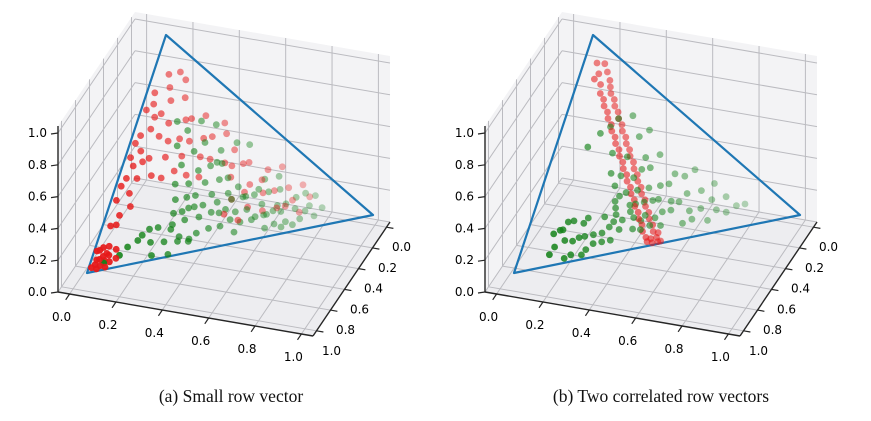 This screenshot has height=421, width=871. What do you see at coordinates (61, 317) in the screenshot?
I see `x-tick-label: 0.0` at bounding box center [61, 317].